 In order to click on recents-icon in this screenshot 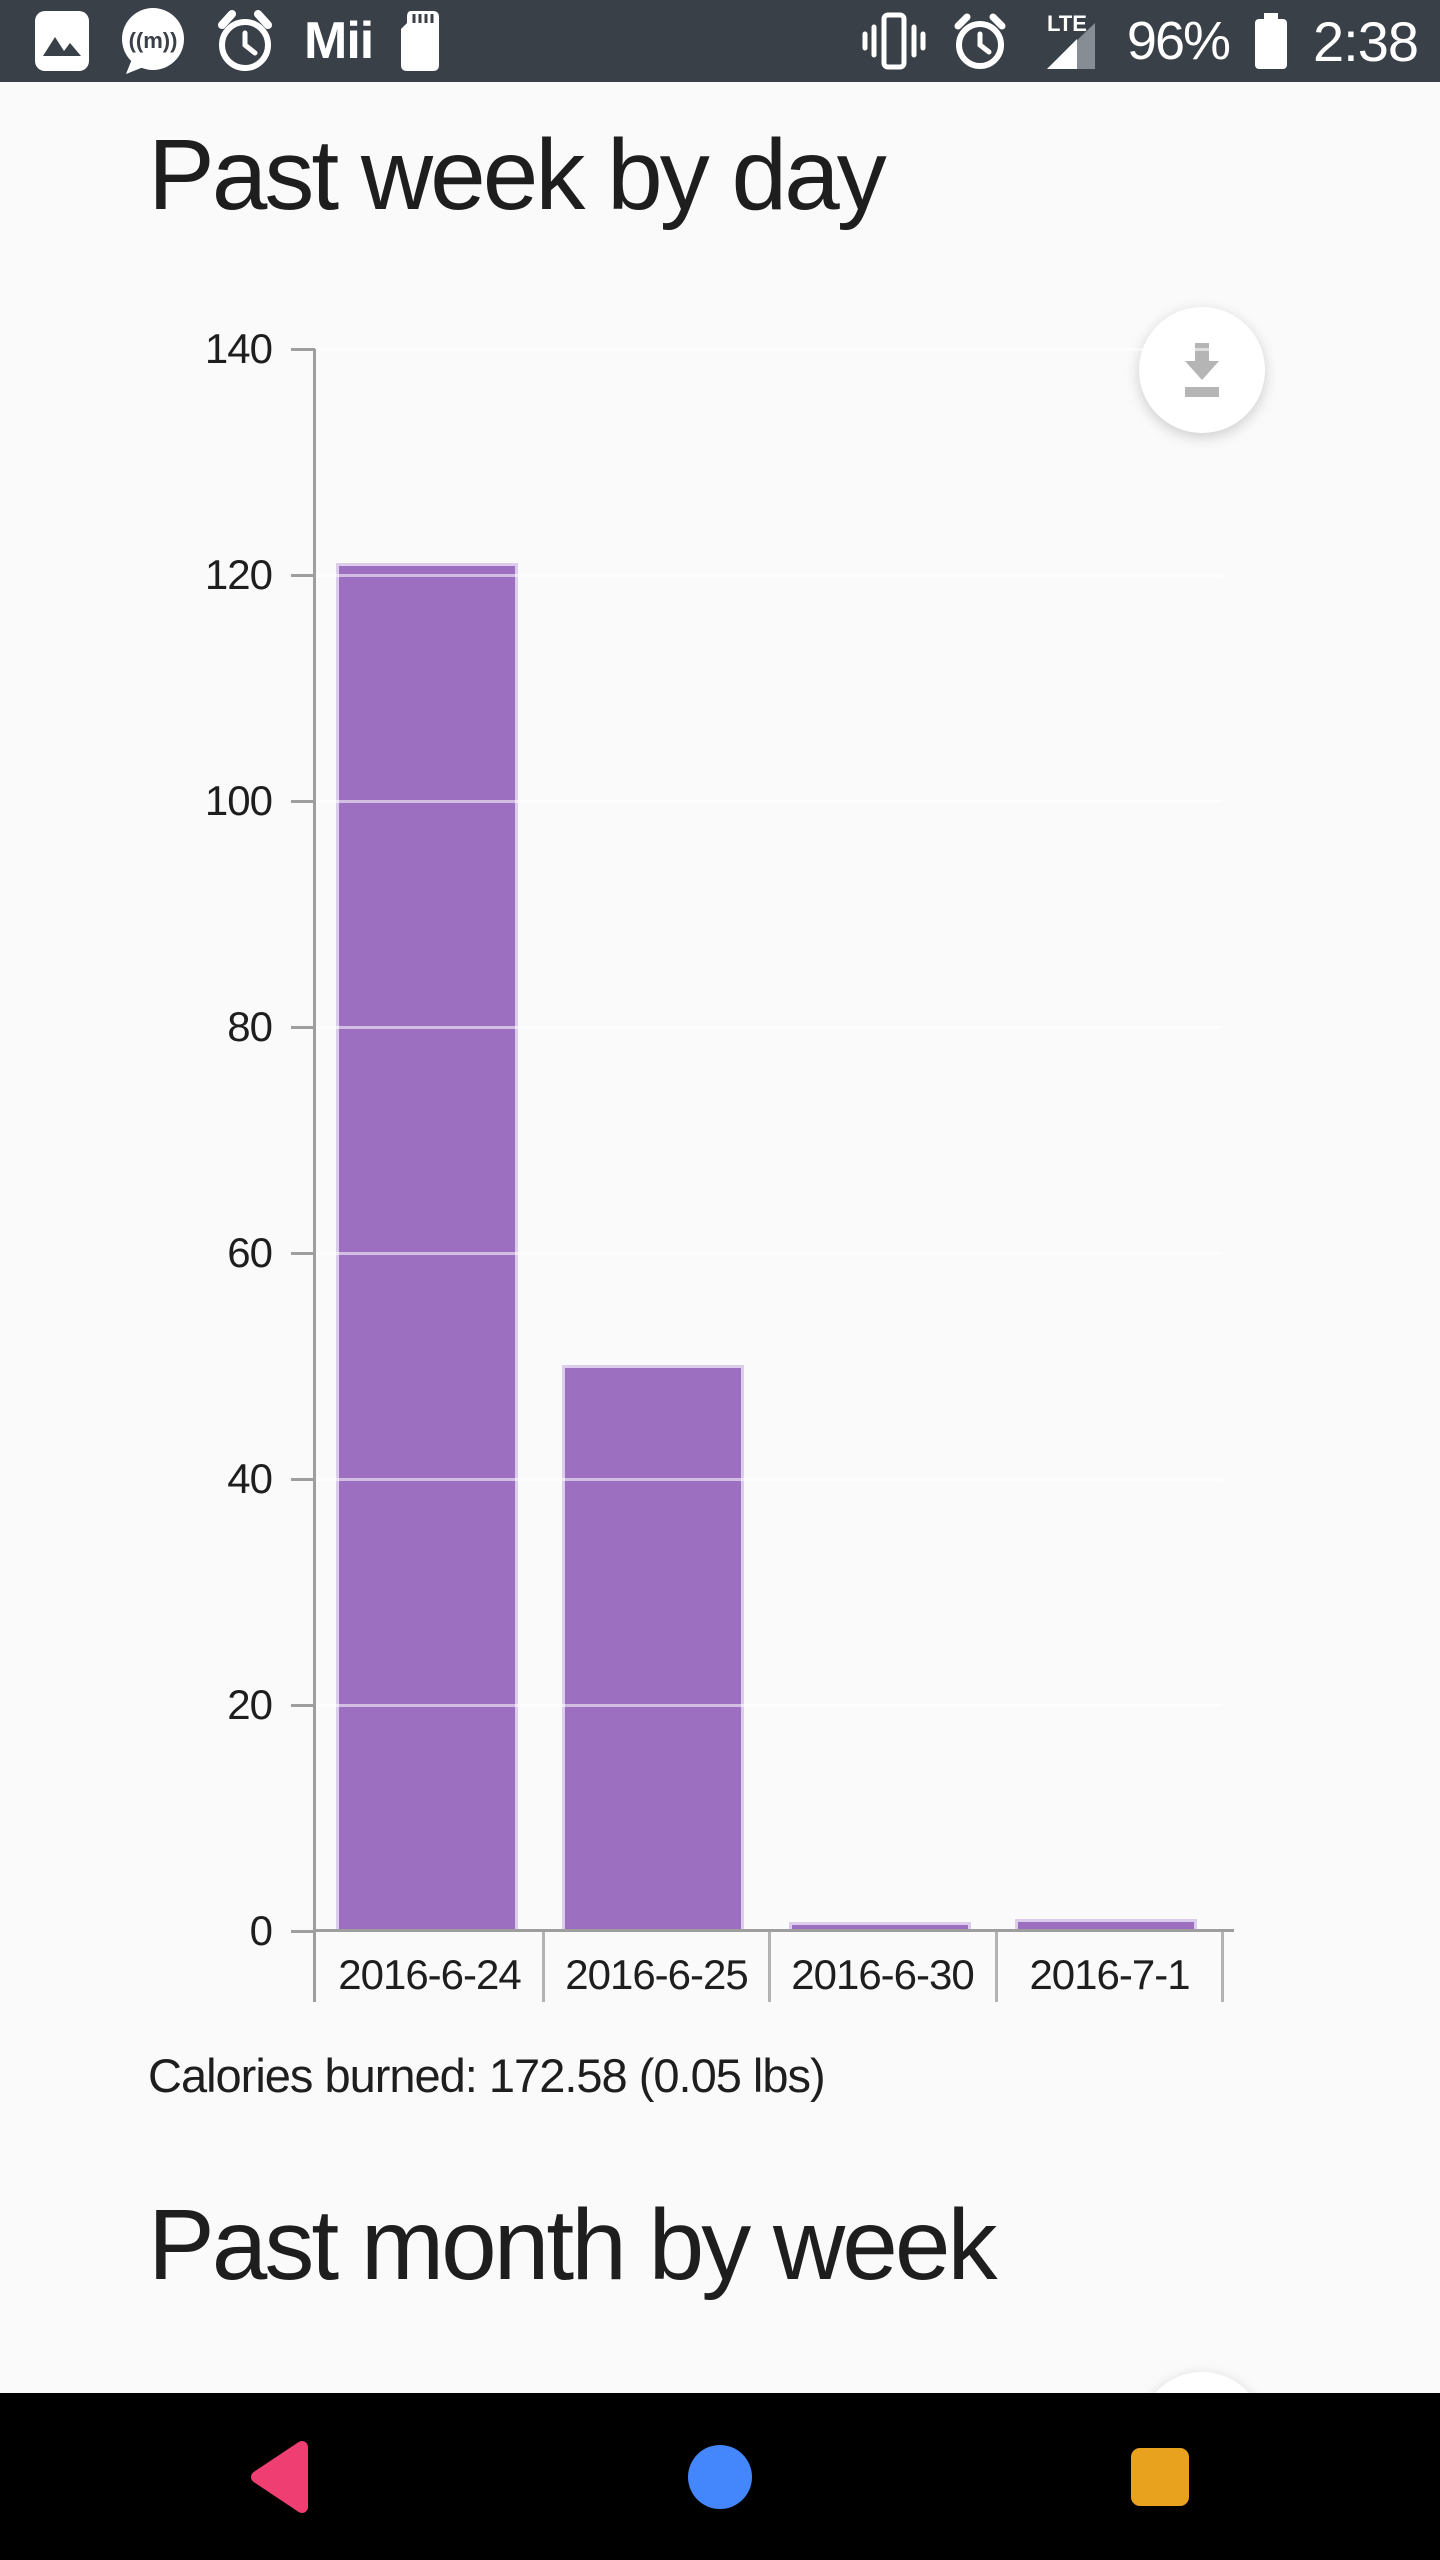, I will do `click(1160, 2476)`.